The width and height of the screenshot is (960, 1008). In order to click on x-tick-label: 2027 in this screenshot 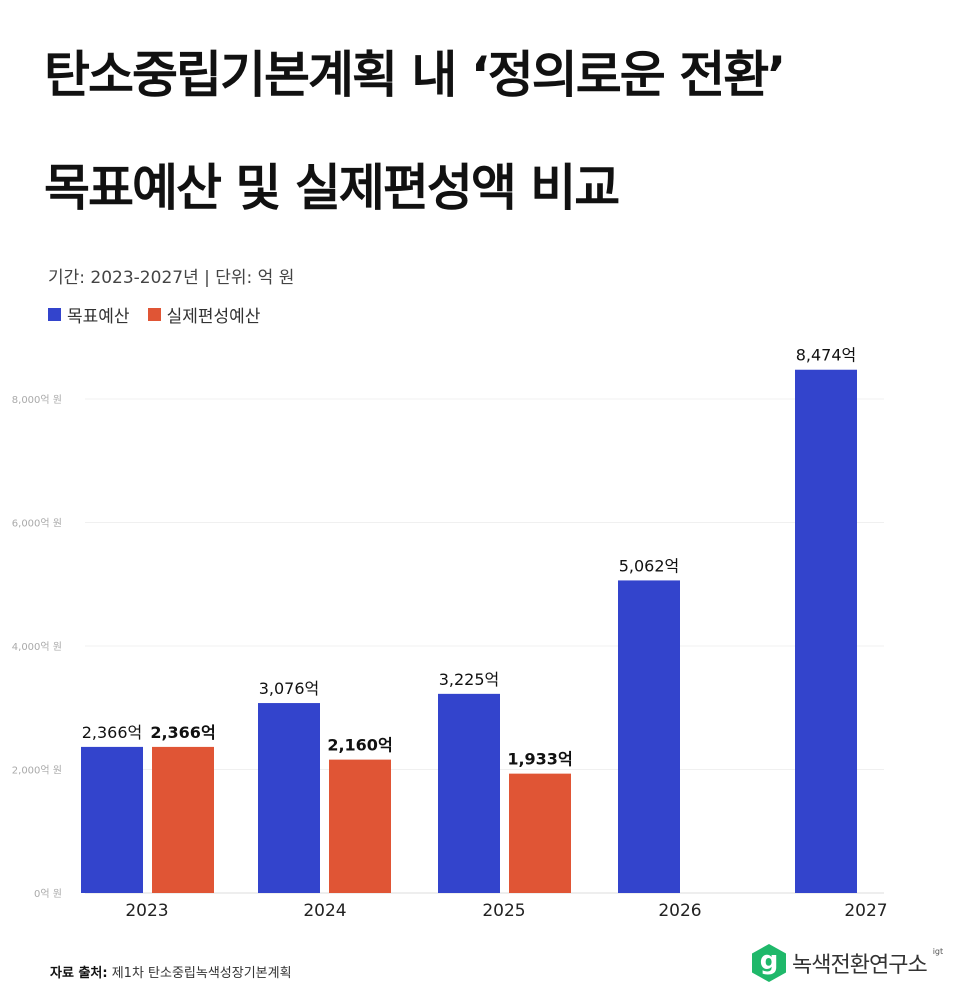, I will do `click(865, 911)`.